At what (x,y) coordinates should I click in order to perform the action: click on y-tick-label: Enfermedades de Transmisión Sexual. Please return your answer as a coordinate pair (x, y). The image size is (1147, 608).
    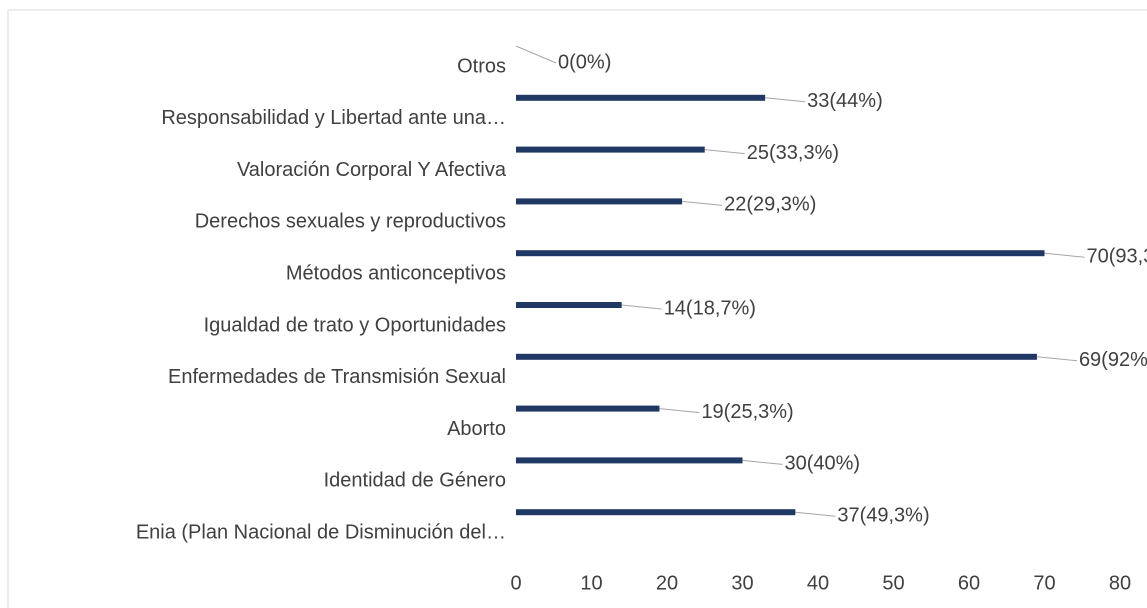
    Looking at the image, I should click on (337, 377).